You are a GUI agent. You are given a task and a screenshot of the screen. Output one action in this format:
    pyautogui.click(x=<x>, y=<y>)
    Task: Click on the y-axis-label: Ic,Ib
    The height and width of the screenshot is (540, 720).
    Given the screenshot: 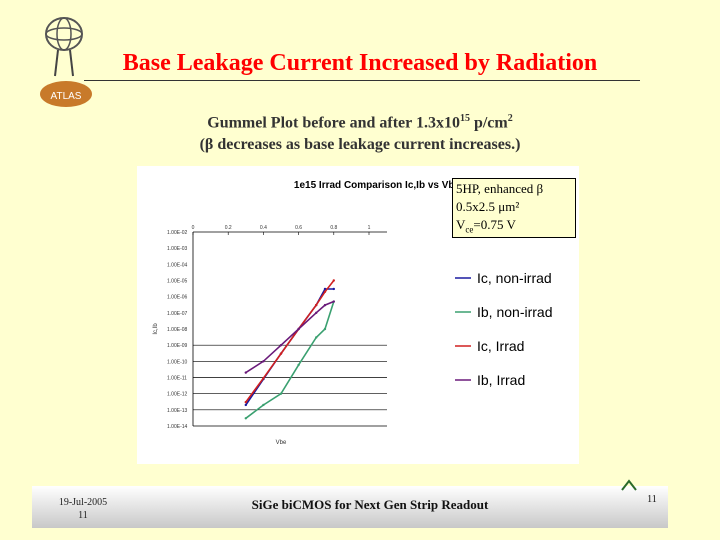 What is the action you would take?
    pyautogui.click(x=156, y=329)
    